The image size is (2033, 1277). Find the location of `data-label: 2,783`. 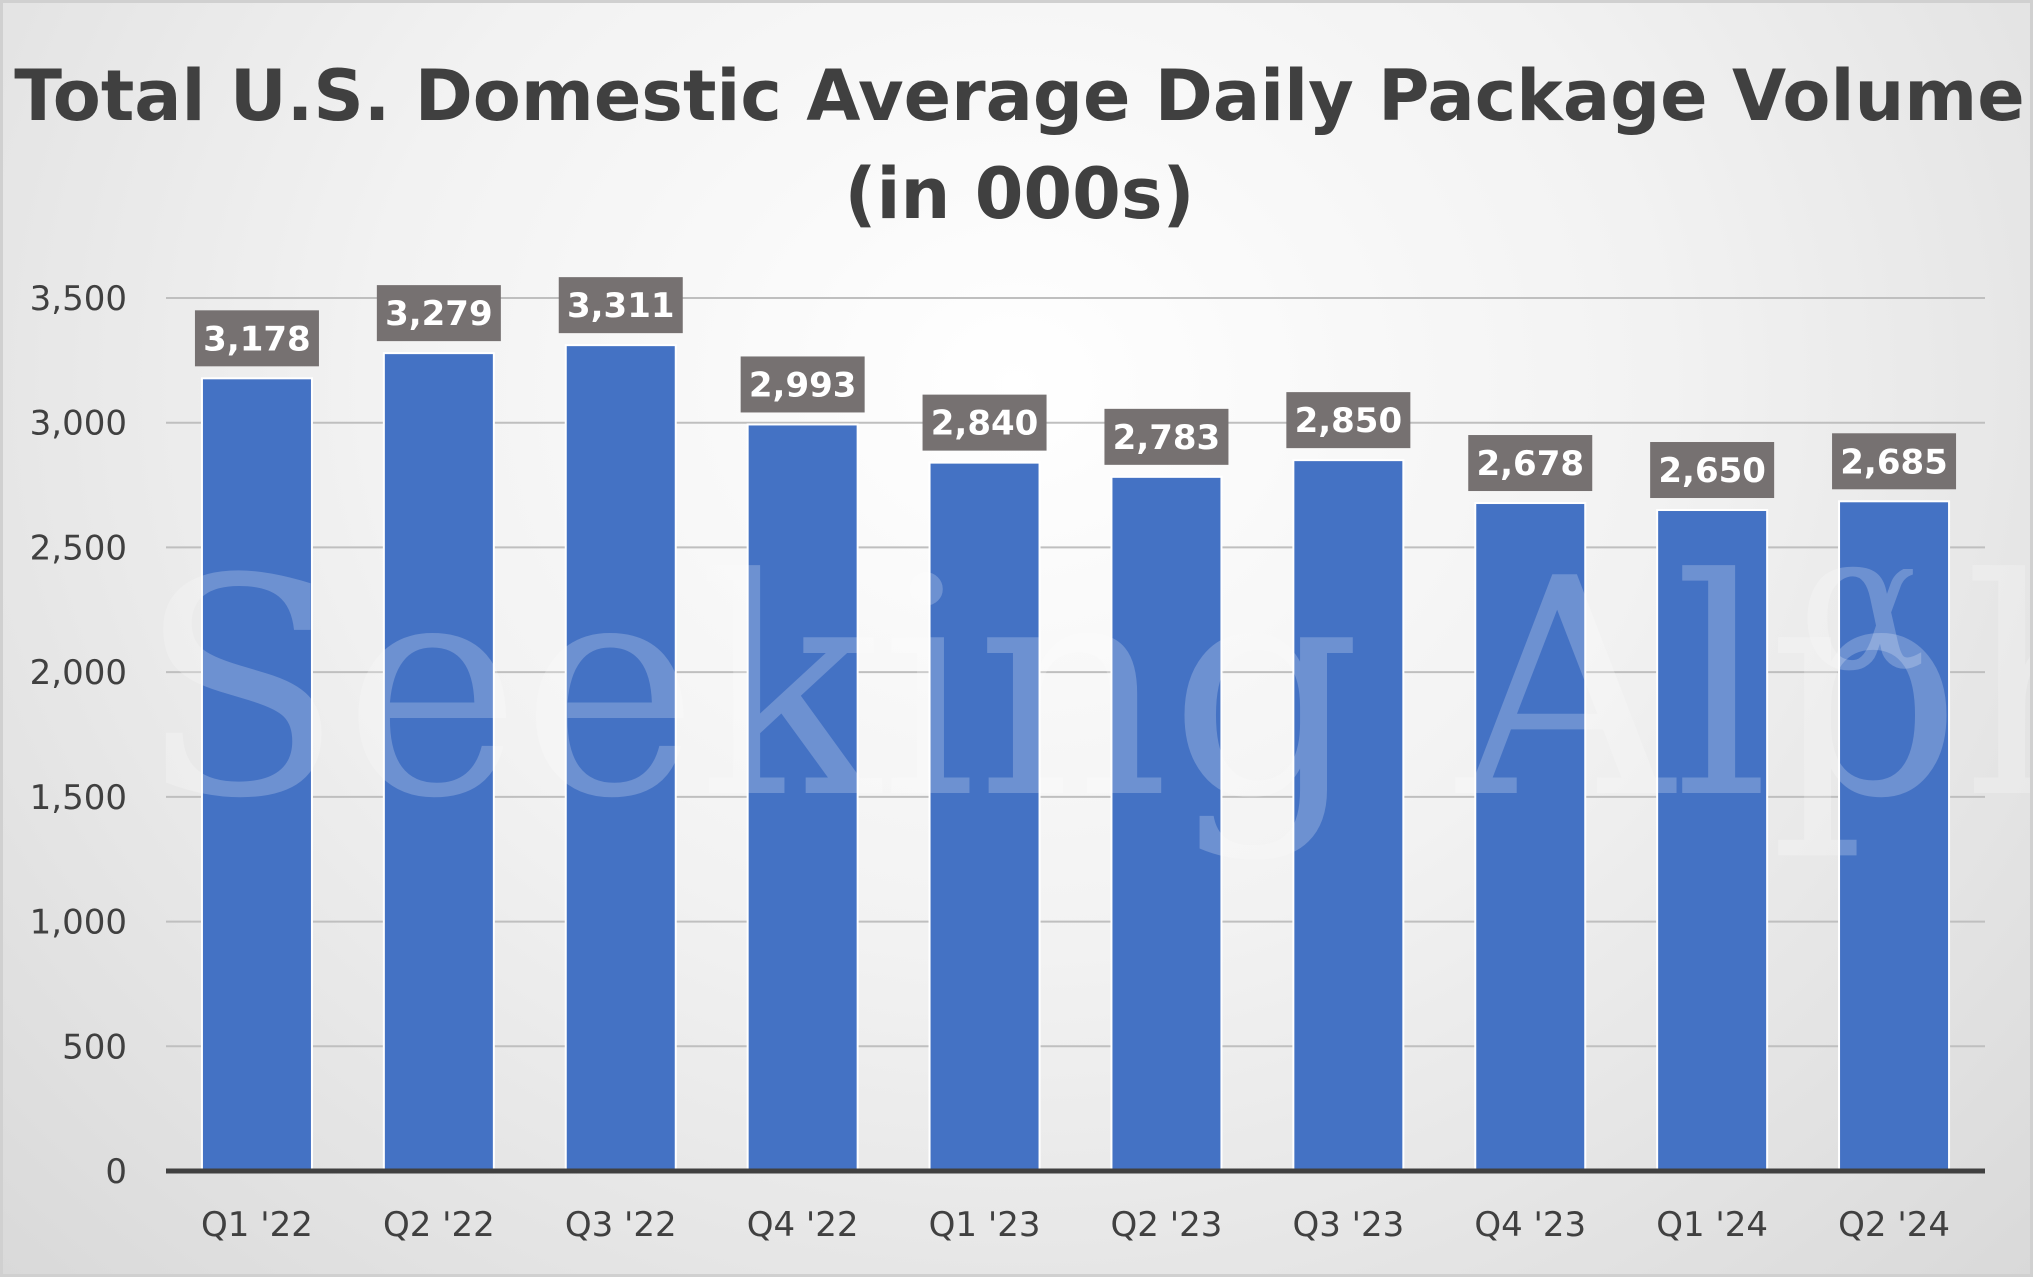

data-label: 2,783 is located at coordinates (1166, 436).